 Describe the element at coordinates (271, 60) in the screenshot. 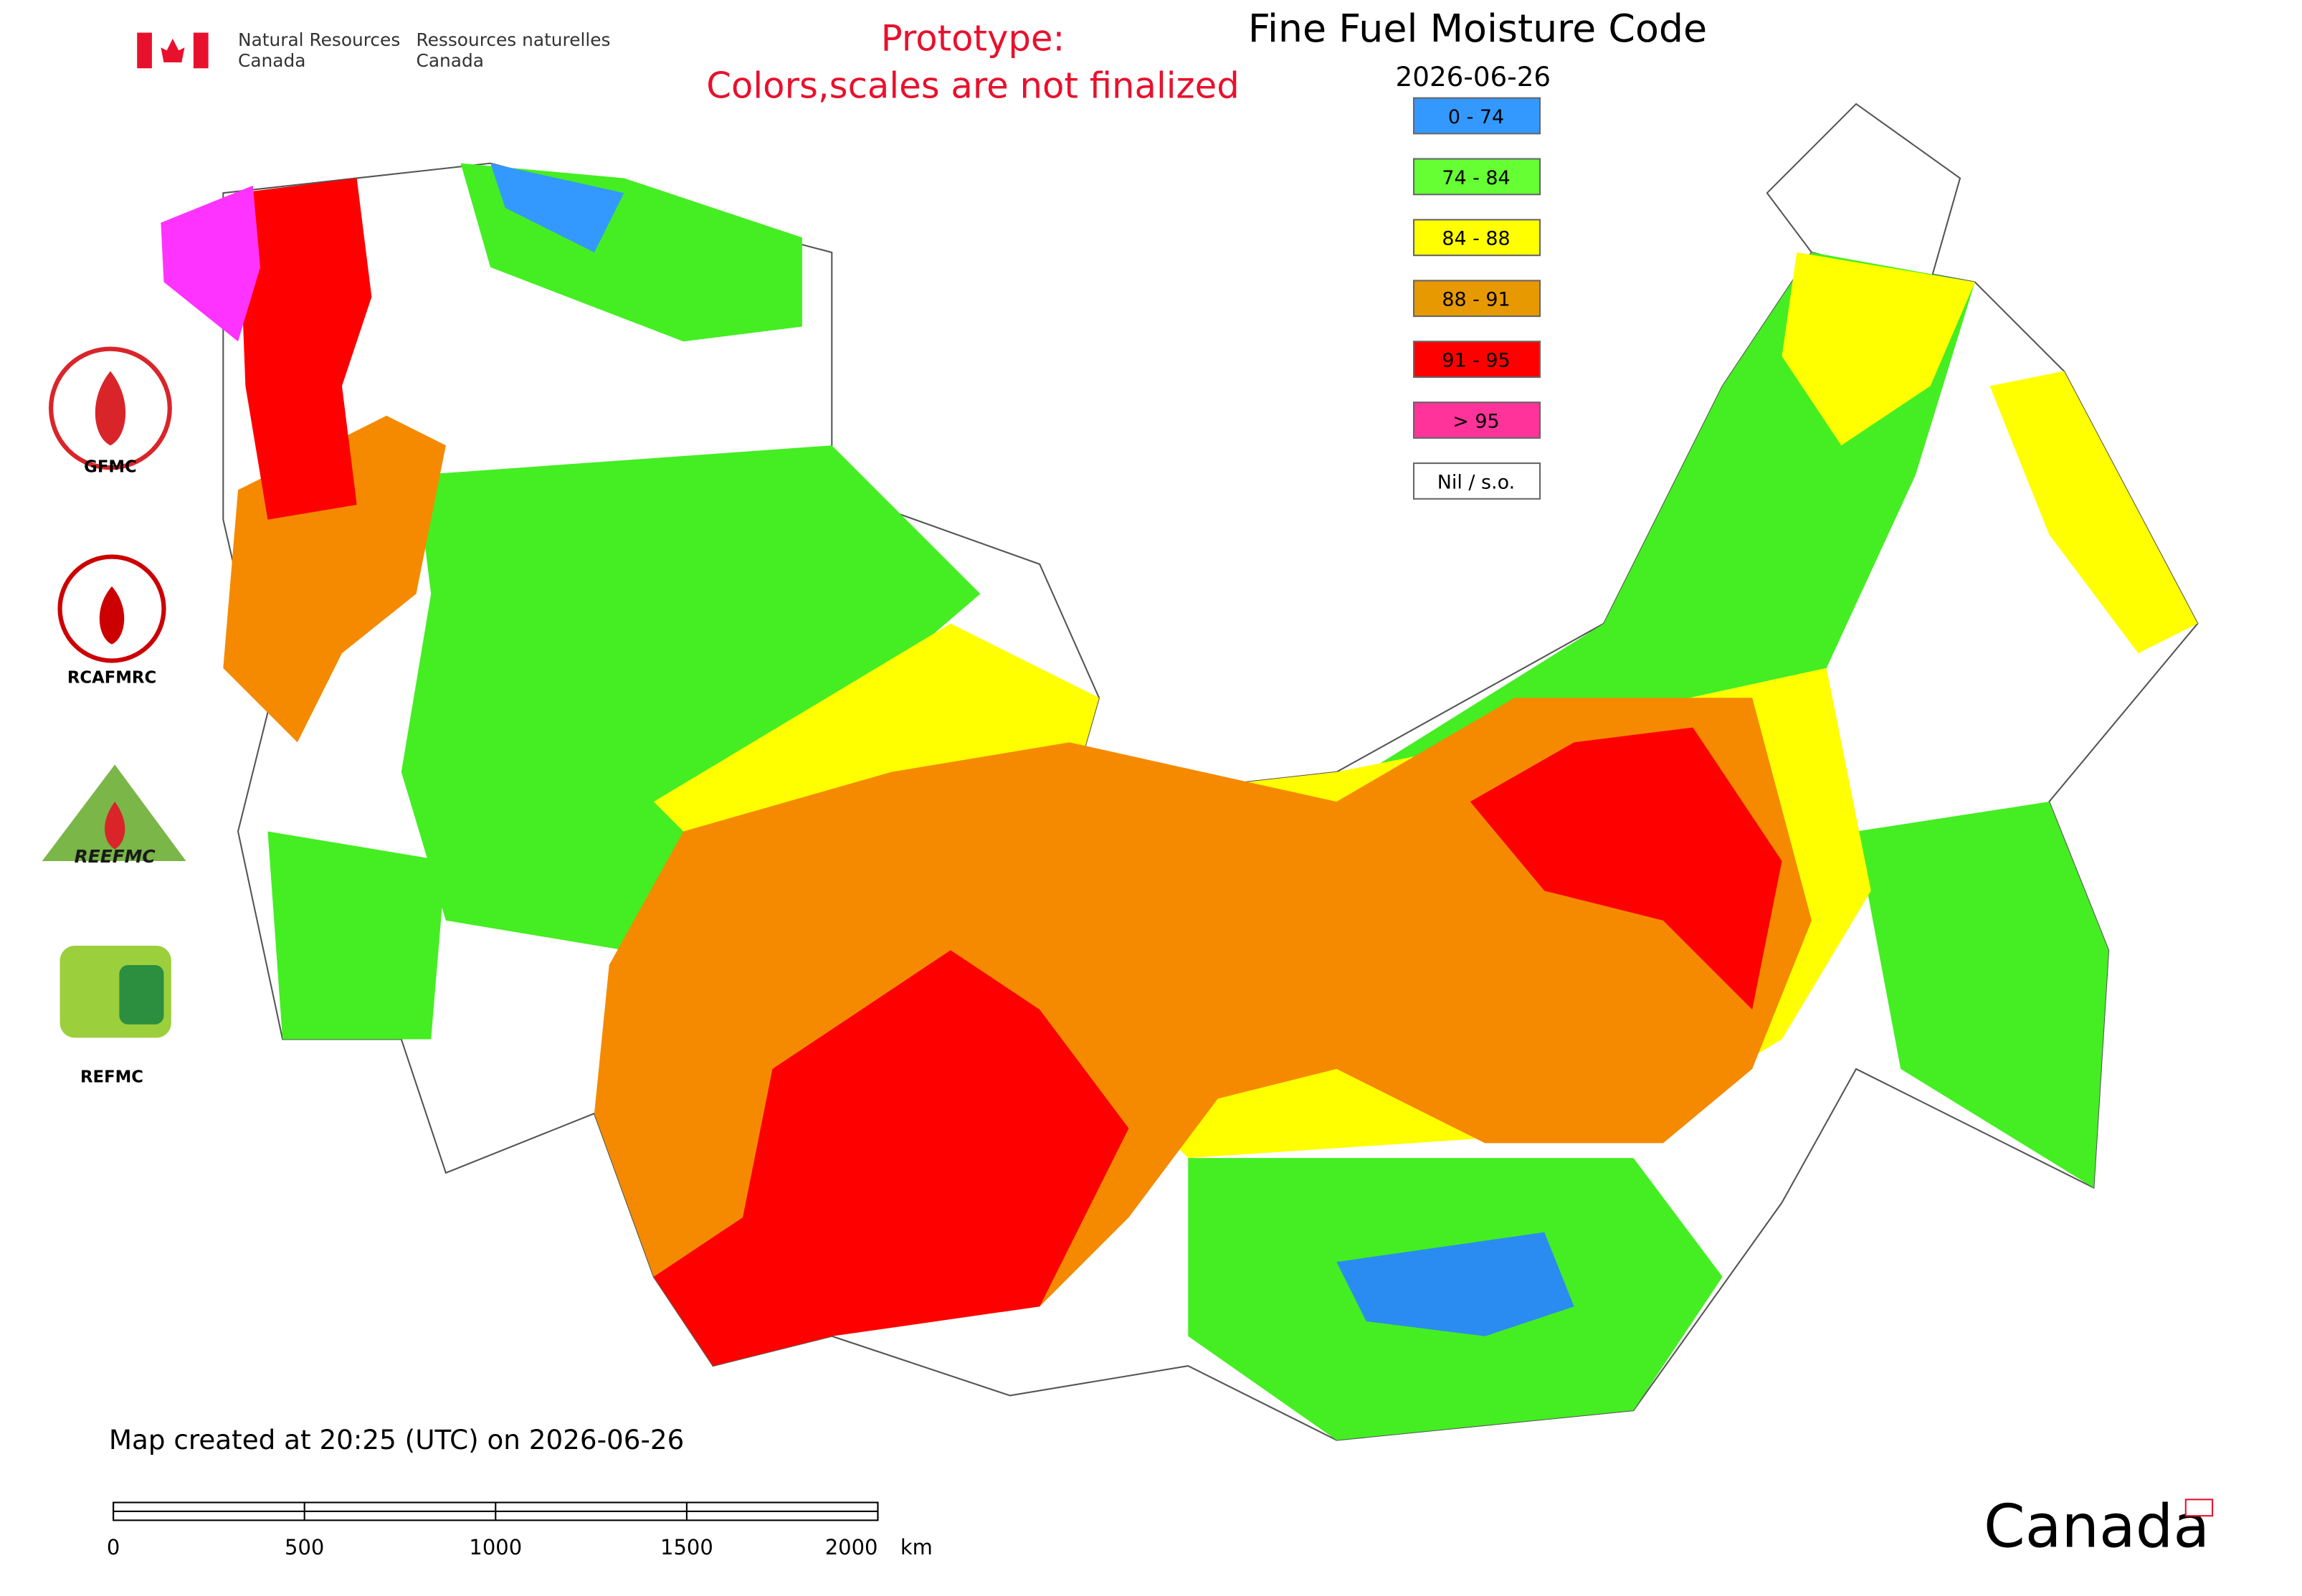

I see `country-en: Canada` at that location.